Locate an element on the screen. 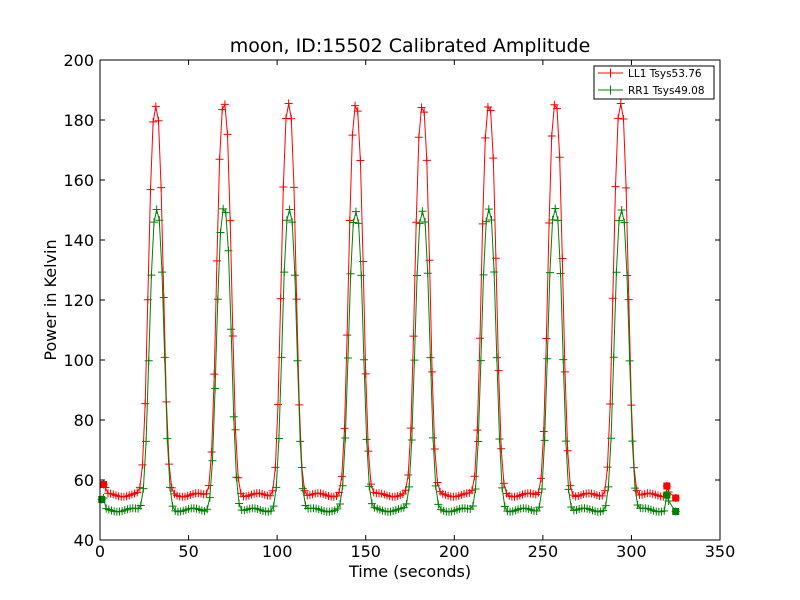 This screenshot has width=800, height=600. x-tick-label: 150 is located at coordinates (365, 551).